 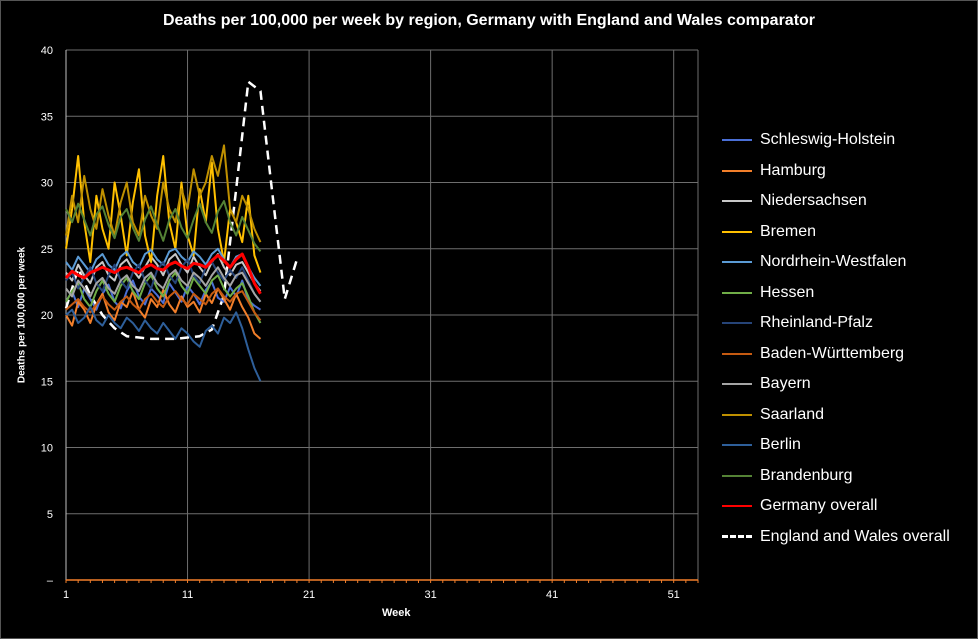 What do you see at coordinates (847, 171) in the screenshot?
I see `legend-item: Hamburg` at bounding box center [847, 171].